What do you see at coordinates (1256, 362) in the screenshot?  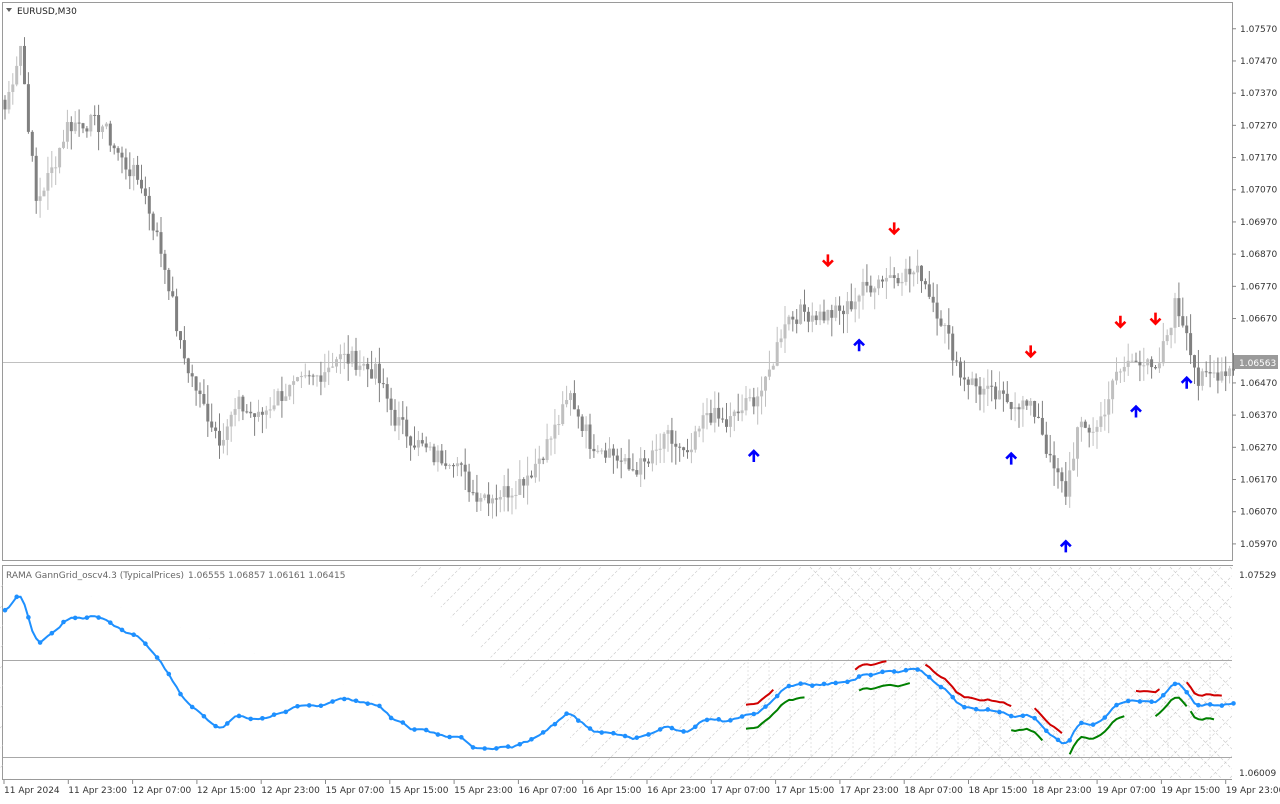 I see `current-price-tag: 1.06563` at bounding box center [1256, 362].